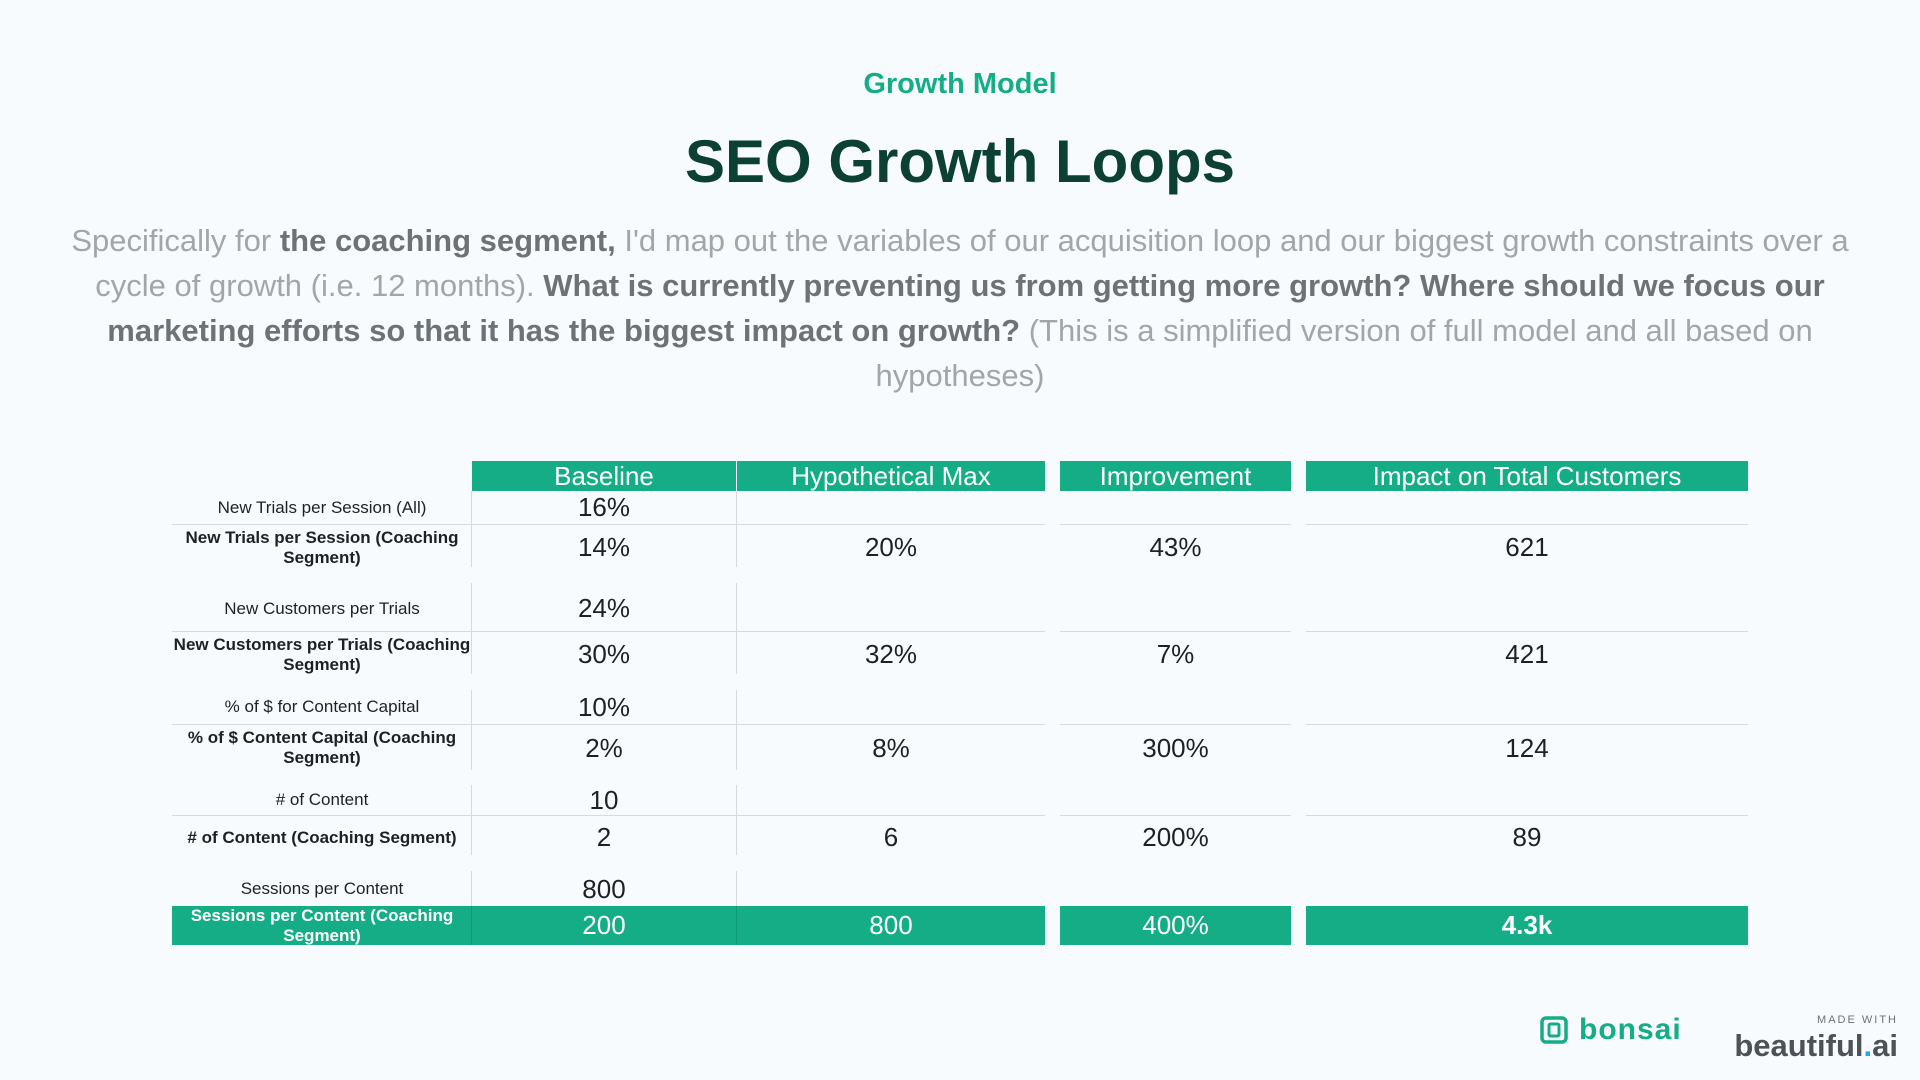 The height and width of the screenshot is (1080, 1920). What do you see at coordinates (604, 507) in the screenshot?
I see `cell-baseline: 16%` at bounding box center [604, 507].